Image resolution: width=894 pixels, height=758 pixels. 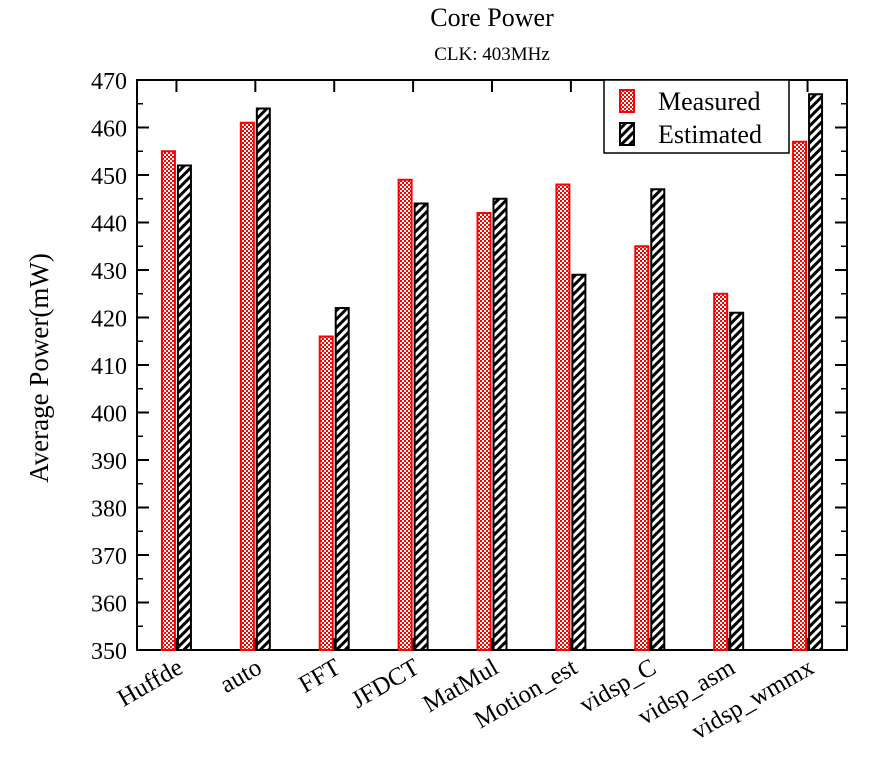 What do you see at coordinates (109, 82) in the screenshot?
I see `y-tick-label: 470` at bounding box center [109, 82].